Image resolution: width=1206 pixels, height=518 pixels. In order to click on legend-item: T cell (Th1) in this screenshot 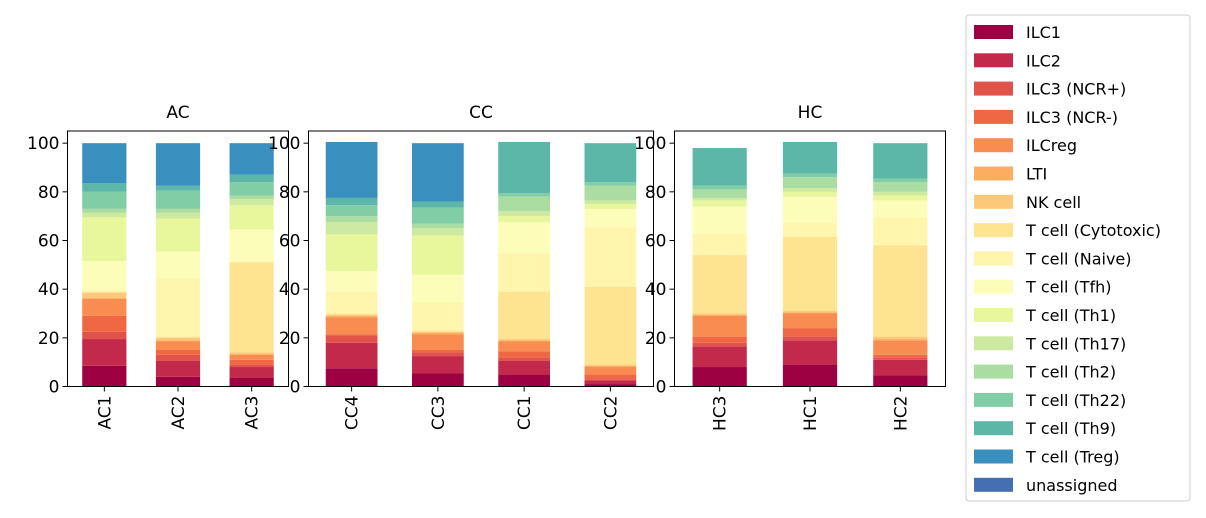, I will do `click(1045, 315)`.